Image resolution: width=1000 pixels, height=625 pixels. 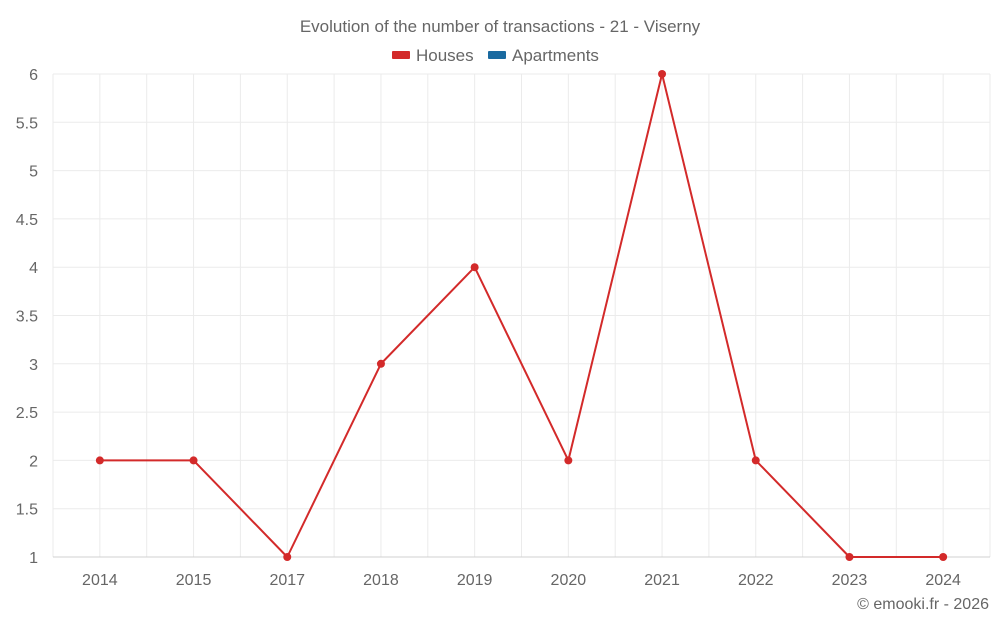 I want to click on x-tick-label: 2018, so click(x=381, y=580).